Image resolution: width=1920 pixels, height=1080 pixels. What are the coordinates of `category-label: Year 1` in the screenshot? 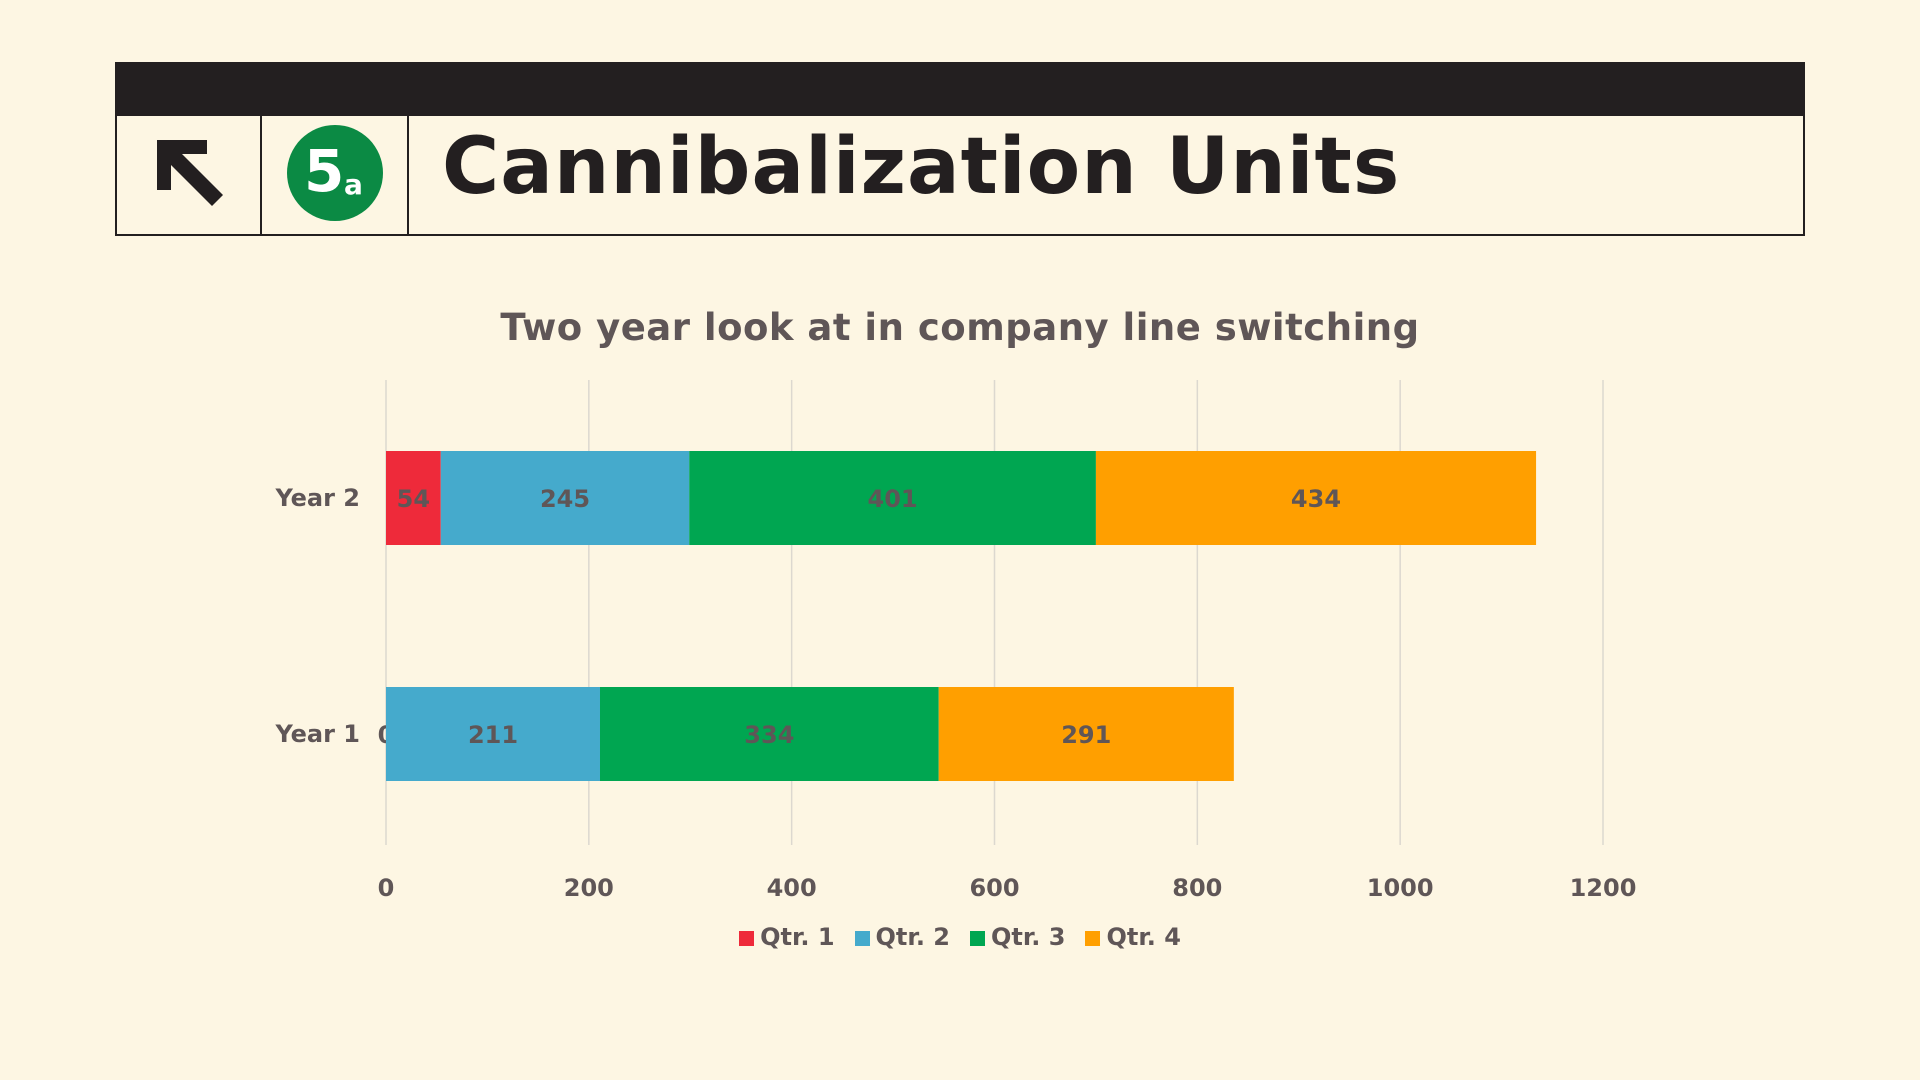 It's located at (317, 734).